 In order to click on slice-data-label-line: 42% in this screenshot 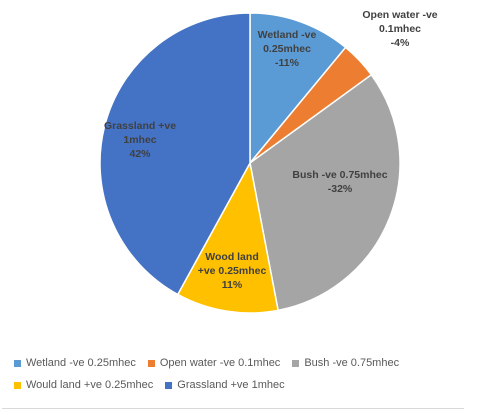, I will do `click(140, 154)`.